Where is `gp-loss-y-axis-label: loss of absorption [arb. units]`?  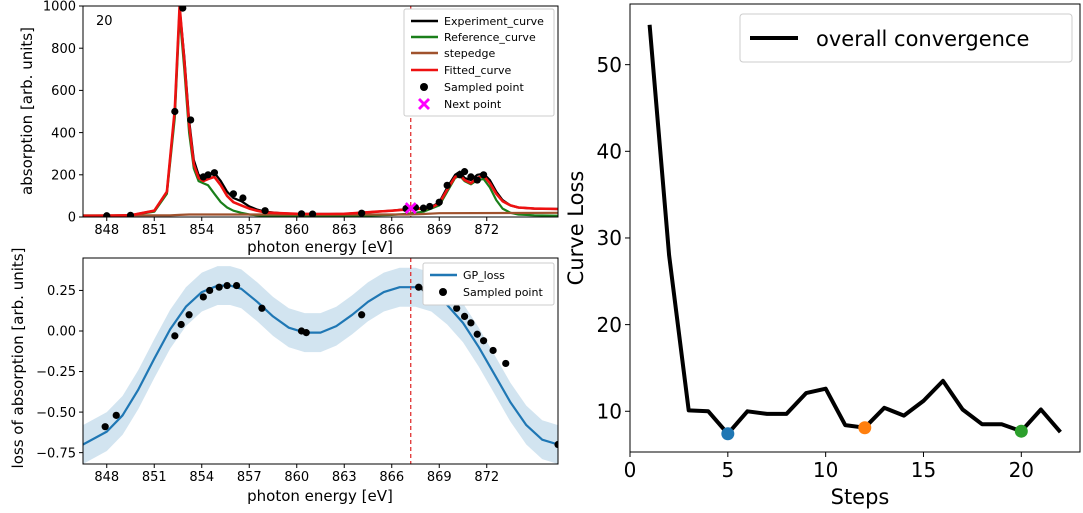 gp-loss-y-axis-label: loss of absorption [arb. units] is located at coordinates (18, 358).